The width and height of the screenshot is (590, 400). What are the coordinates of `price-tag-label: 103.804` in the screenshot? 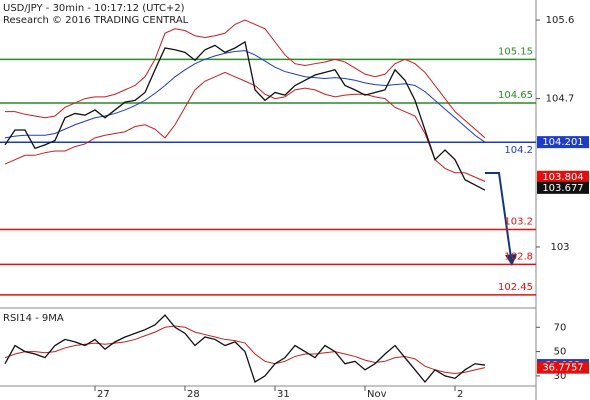 It's located at (562, 177).